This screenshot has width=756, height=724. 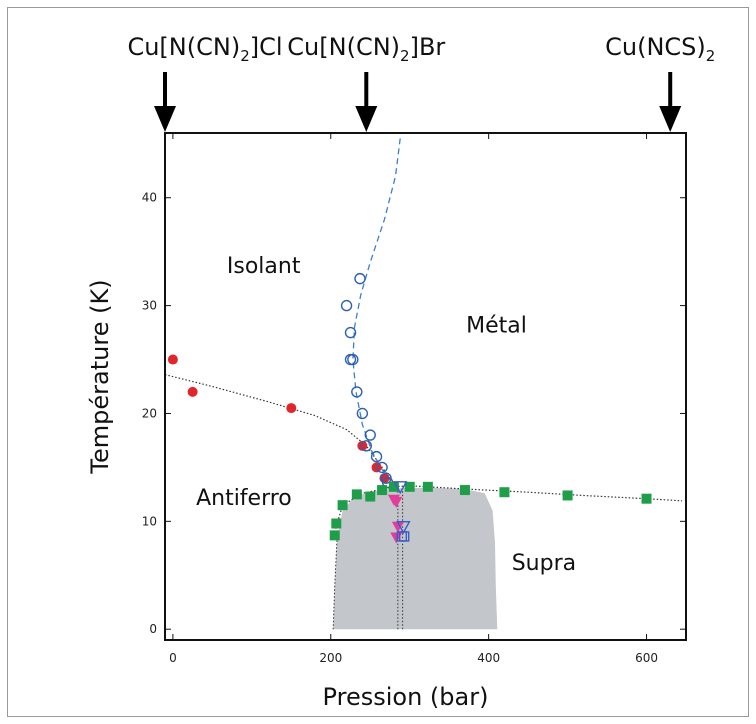 What do you see at coordinates (149, 521) in the screenshot?
I see `y-tick-label: 10` at bounding box center [149, 521].